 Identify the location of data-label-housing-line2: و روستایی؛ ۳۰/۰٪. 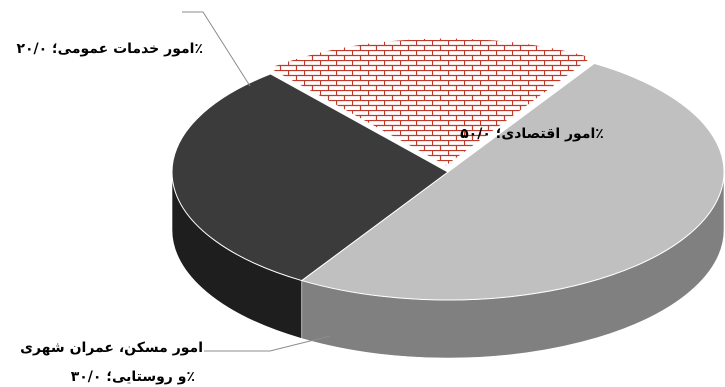
(133, 377).